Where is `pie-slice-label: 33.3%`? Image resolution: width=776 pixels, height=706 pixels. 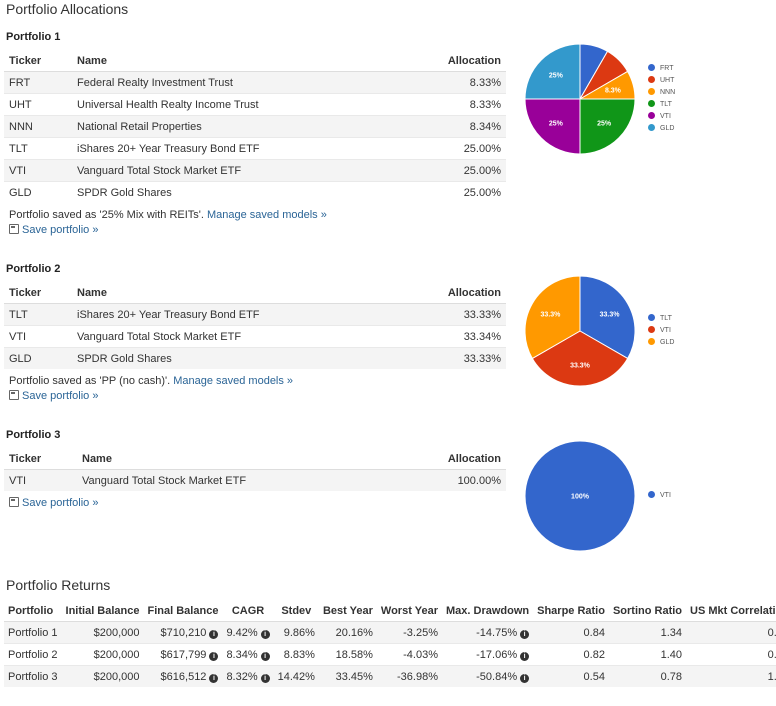 pie-slice-label: 33.3% is located at coordinates (580, 366).